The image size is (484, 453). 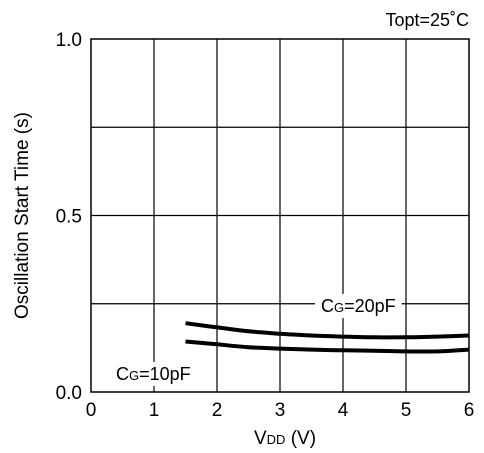 I want to click on y-axis-title: Oscillation Start Time (s), so click(x=22, y=215).